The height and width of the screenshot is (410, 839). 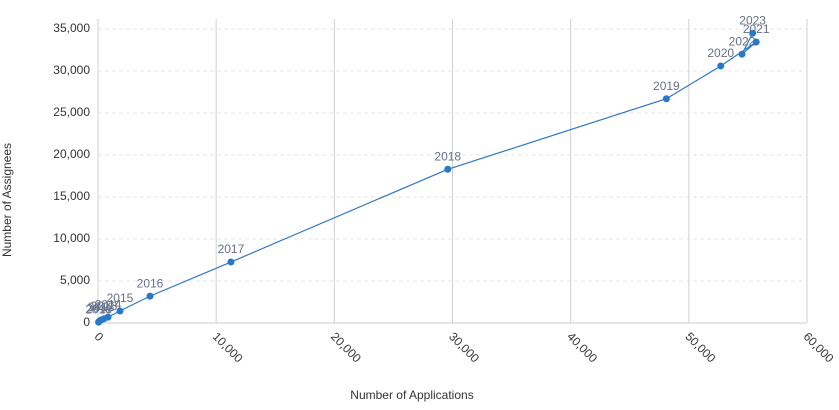 I want to click on point-label: 2023, so click(x=752, y=20).